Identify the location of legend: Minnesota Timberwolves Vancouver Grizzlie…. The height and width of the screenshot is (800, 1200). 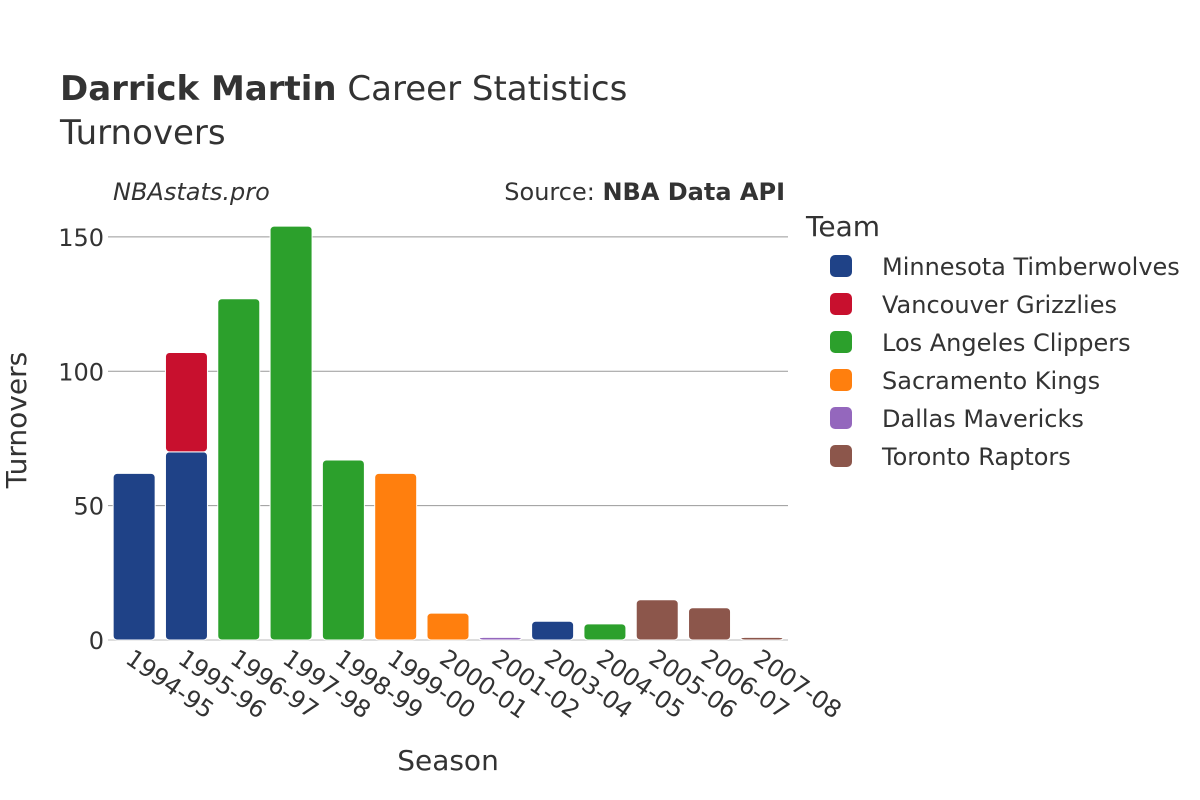
(1005, 362).